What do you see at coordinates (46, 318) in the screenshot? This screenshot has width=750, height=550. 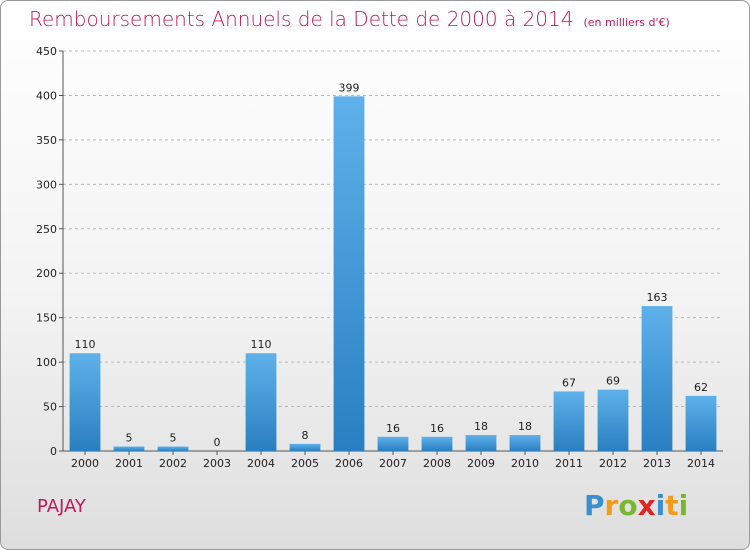 I see `y-tick-label: 150` at bounding box center [46, 318].